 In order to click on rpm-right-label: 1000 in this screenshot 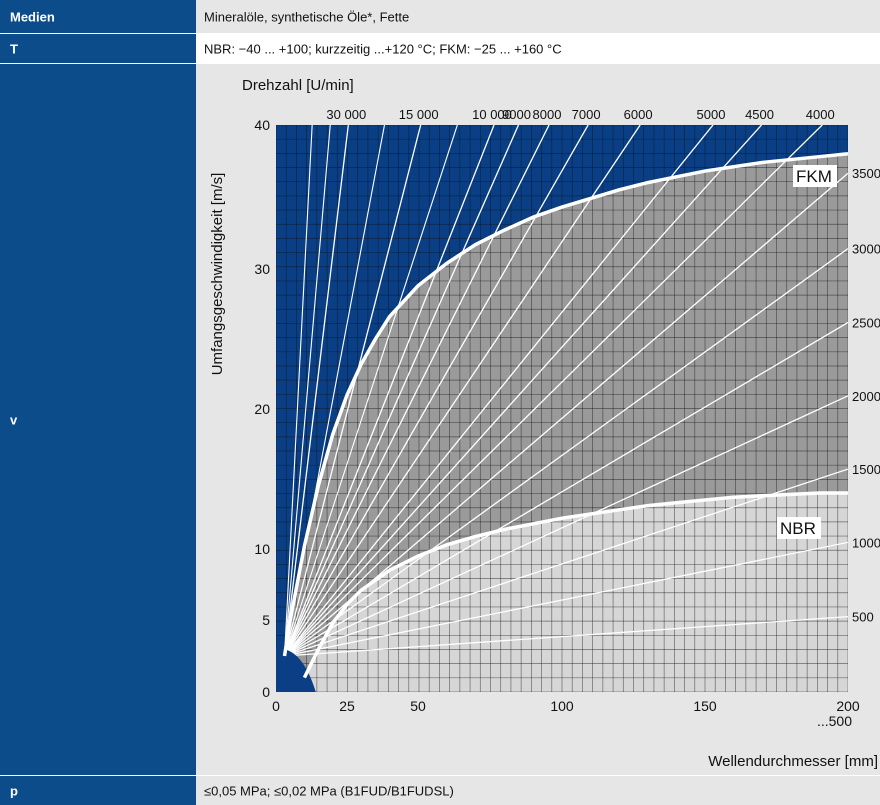, I will do `click(866, 542)`.